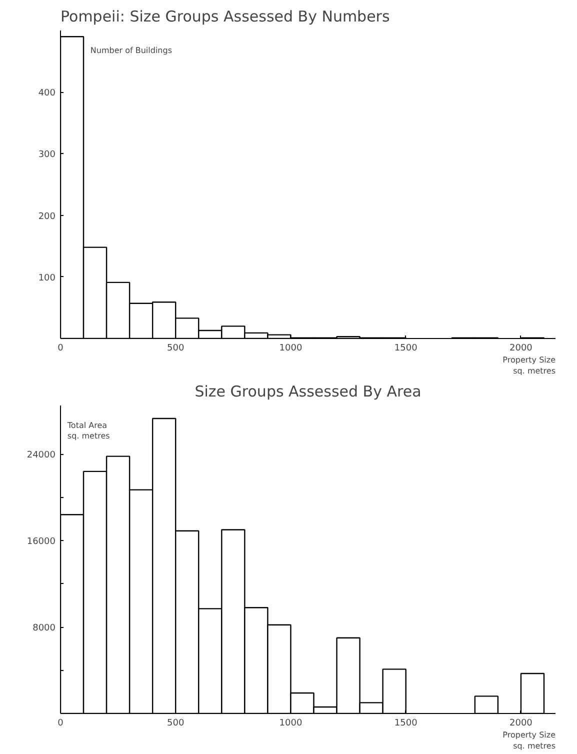 The image size is (577, 754). I want to click on y-tick-label: 24000, so click(41, 455).